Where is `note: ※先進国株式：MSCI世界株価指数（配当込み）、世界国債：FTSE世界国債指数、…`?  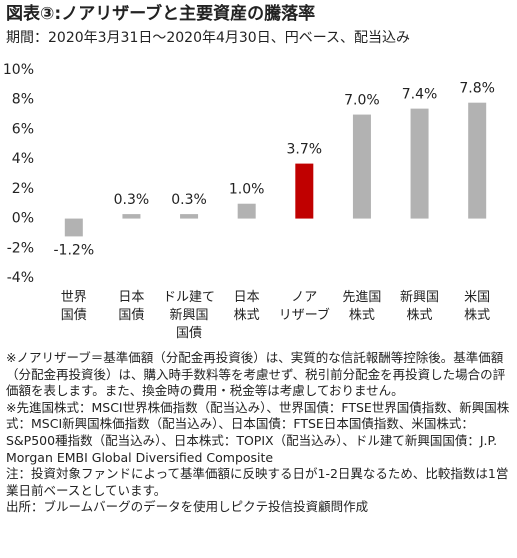
note: ※先進国株式：MSCI世界株価指数（配当込み）、世界国債：FTSE世界国債指数、… is located at coordinates (258, 432).